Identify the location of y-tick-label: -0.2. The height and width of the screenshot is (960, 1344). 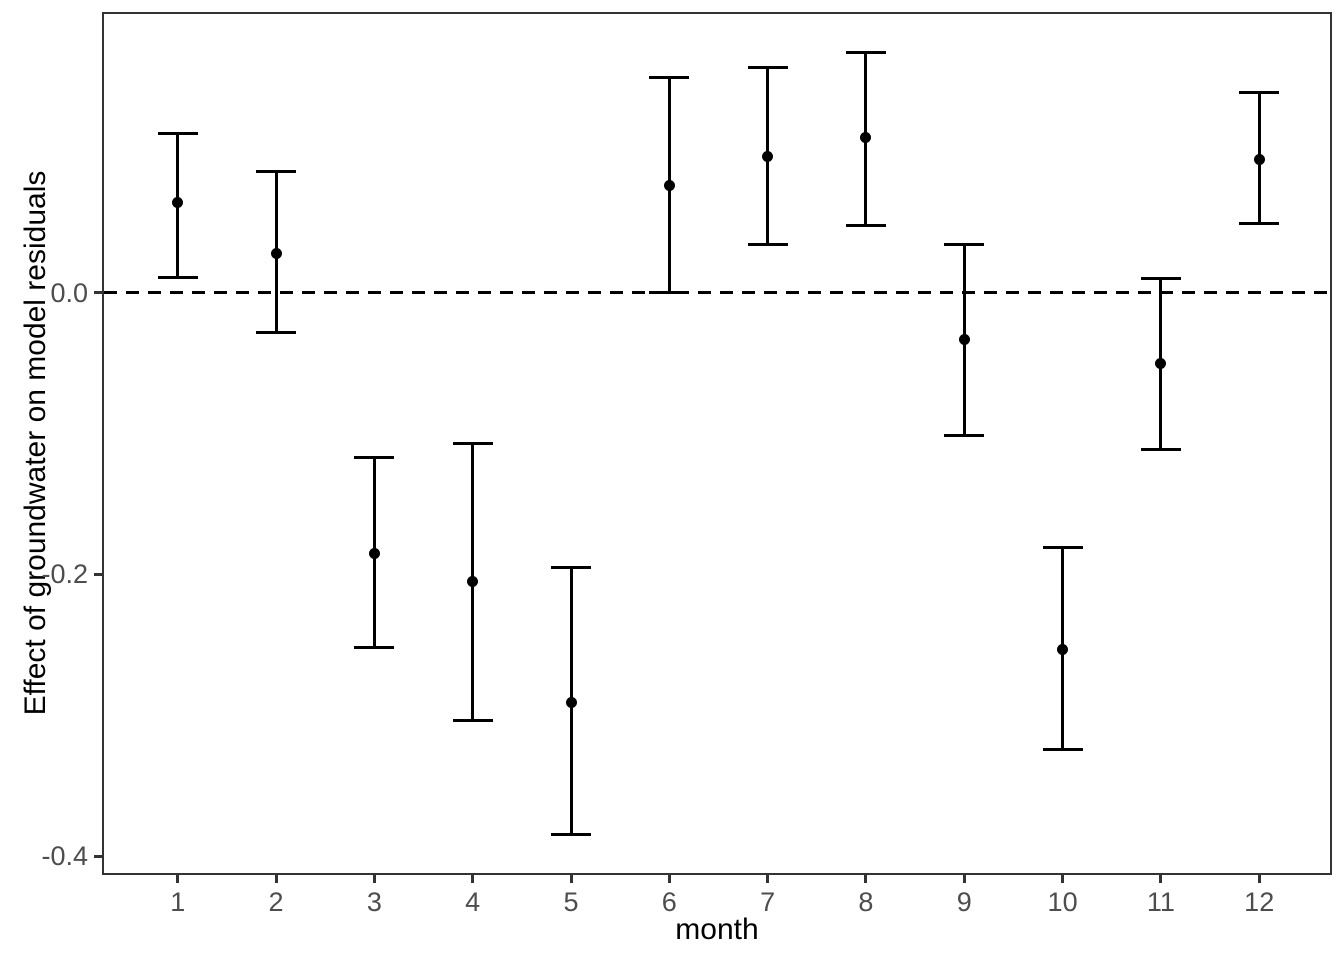
(64, 574).